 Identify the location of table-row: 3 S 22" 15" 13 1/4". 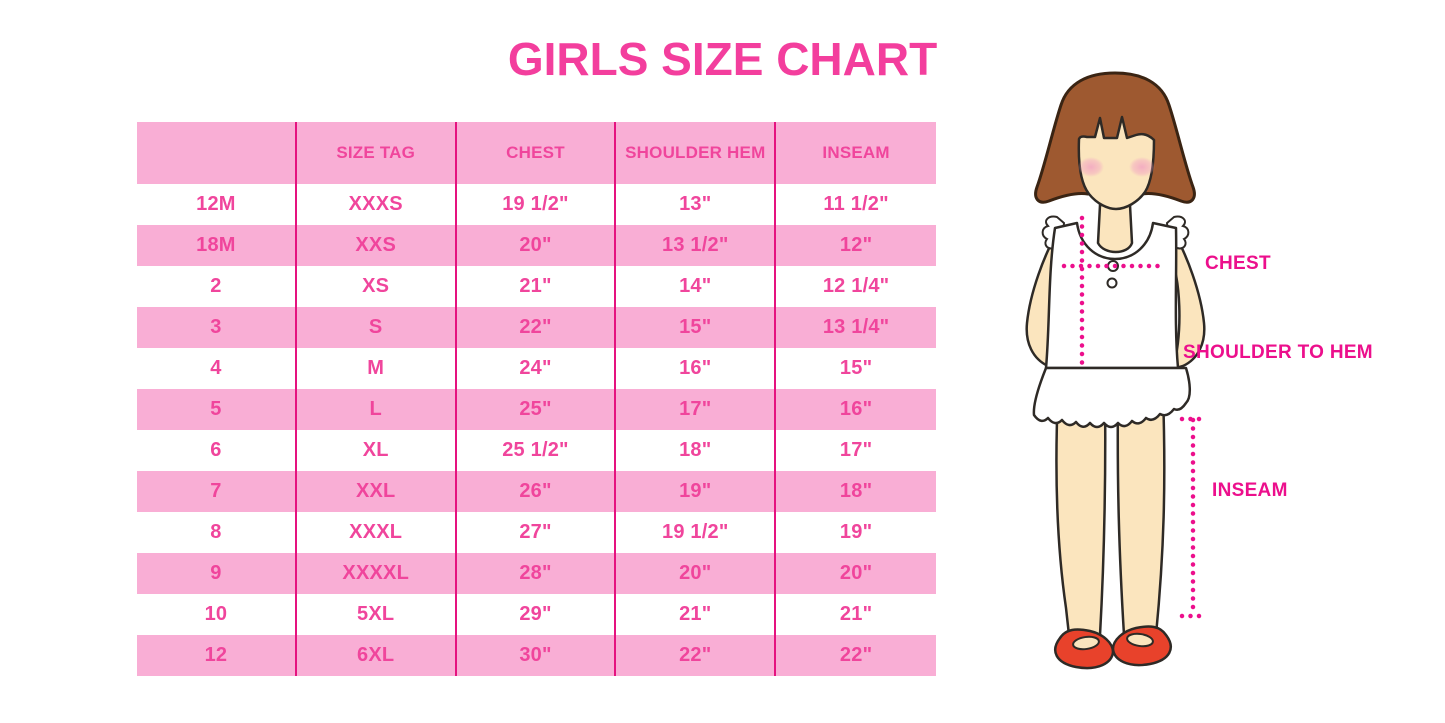
(536, 327).